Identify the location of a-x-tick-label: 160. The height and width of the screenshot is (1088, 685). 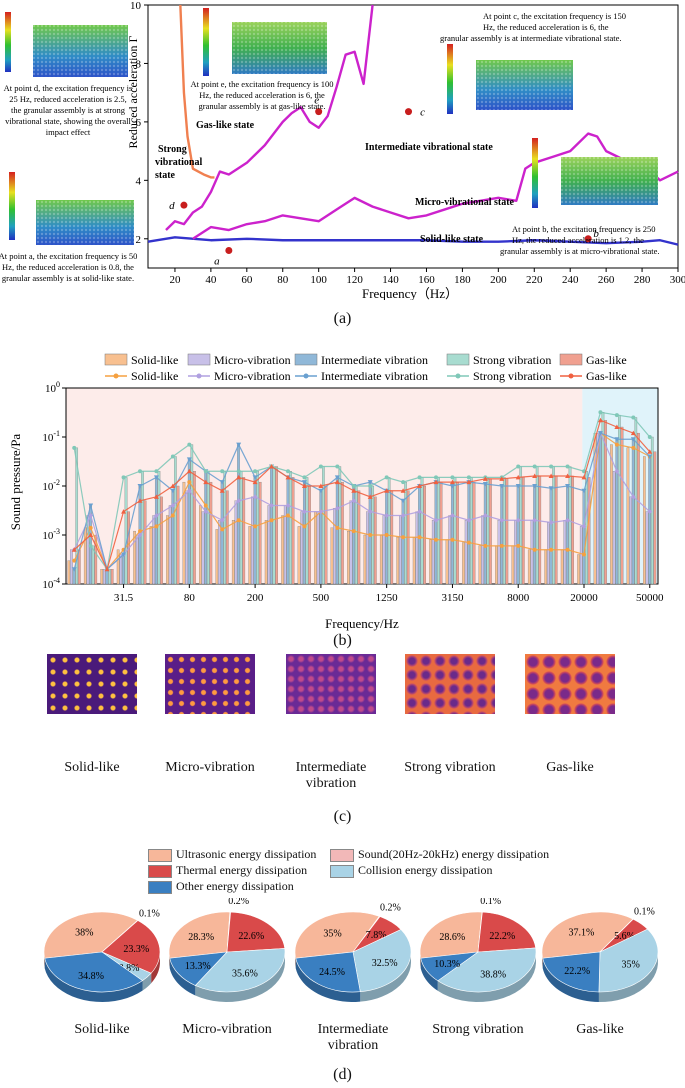
(426, 280).